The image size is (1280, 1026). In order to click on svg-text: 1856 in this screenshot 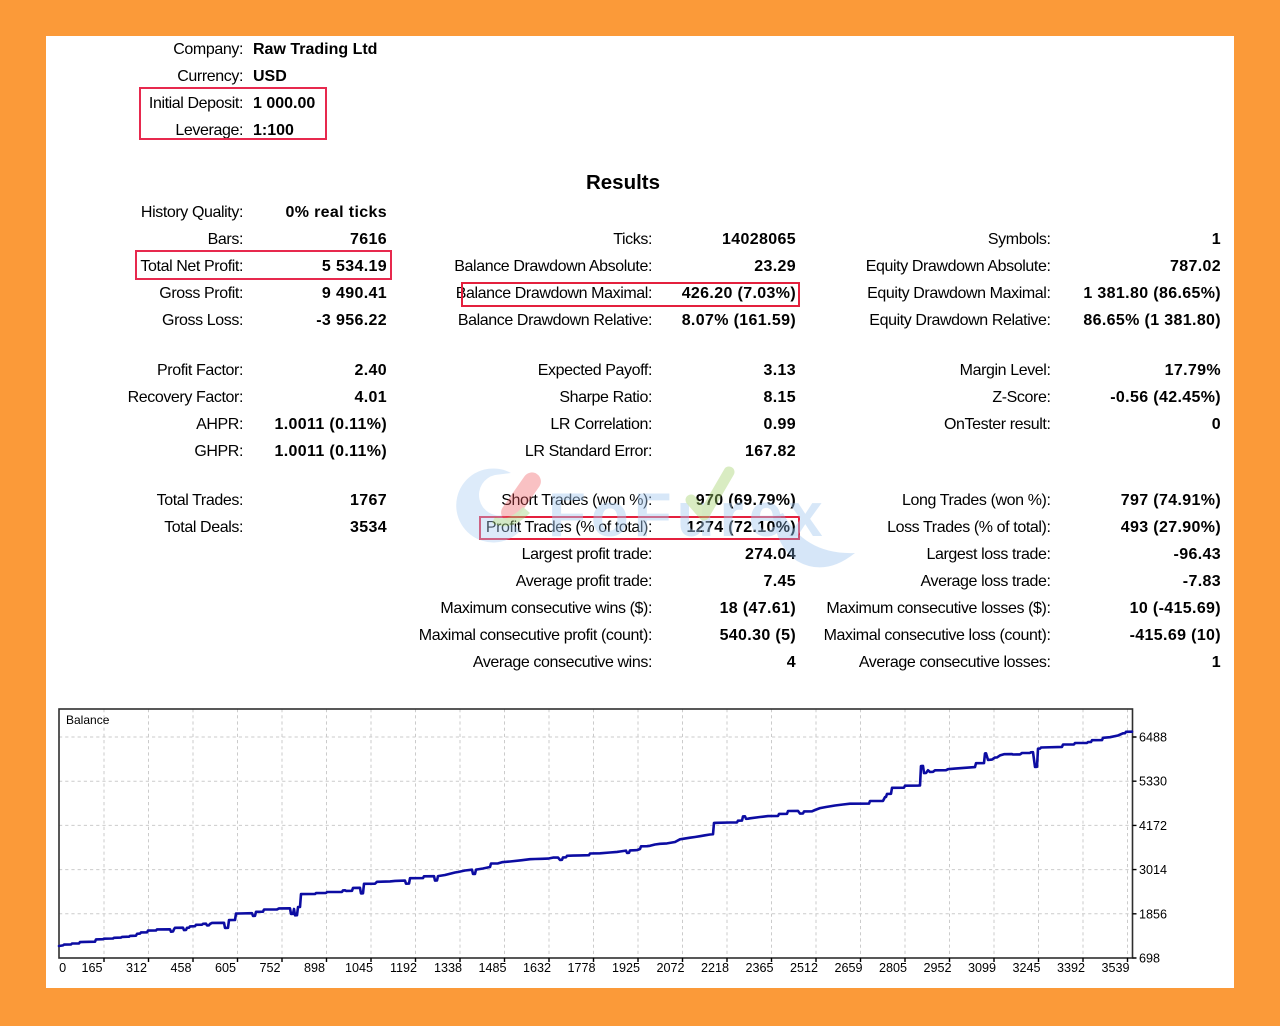, I will do `click(1153, 914)`.